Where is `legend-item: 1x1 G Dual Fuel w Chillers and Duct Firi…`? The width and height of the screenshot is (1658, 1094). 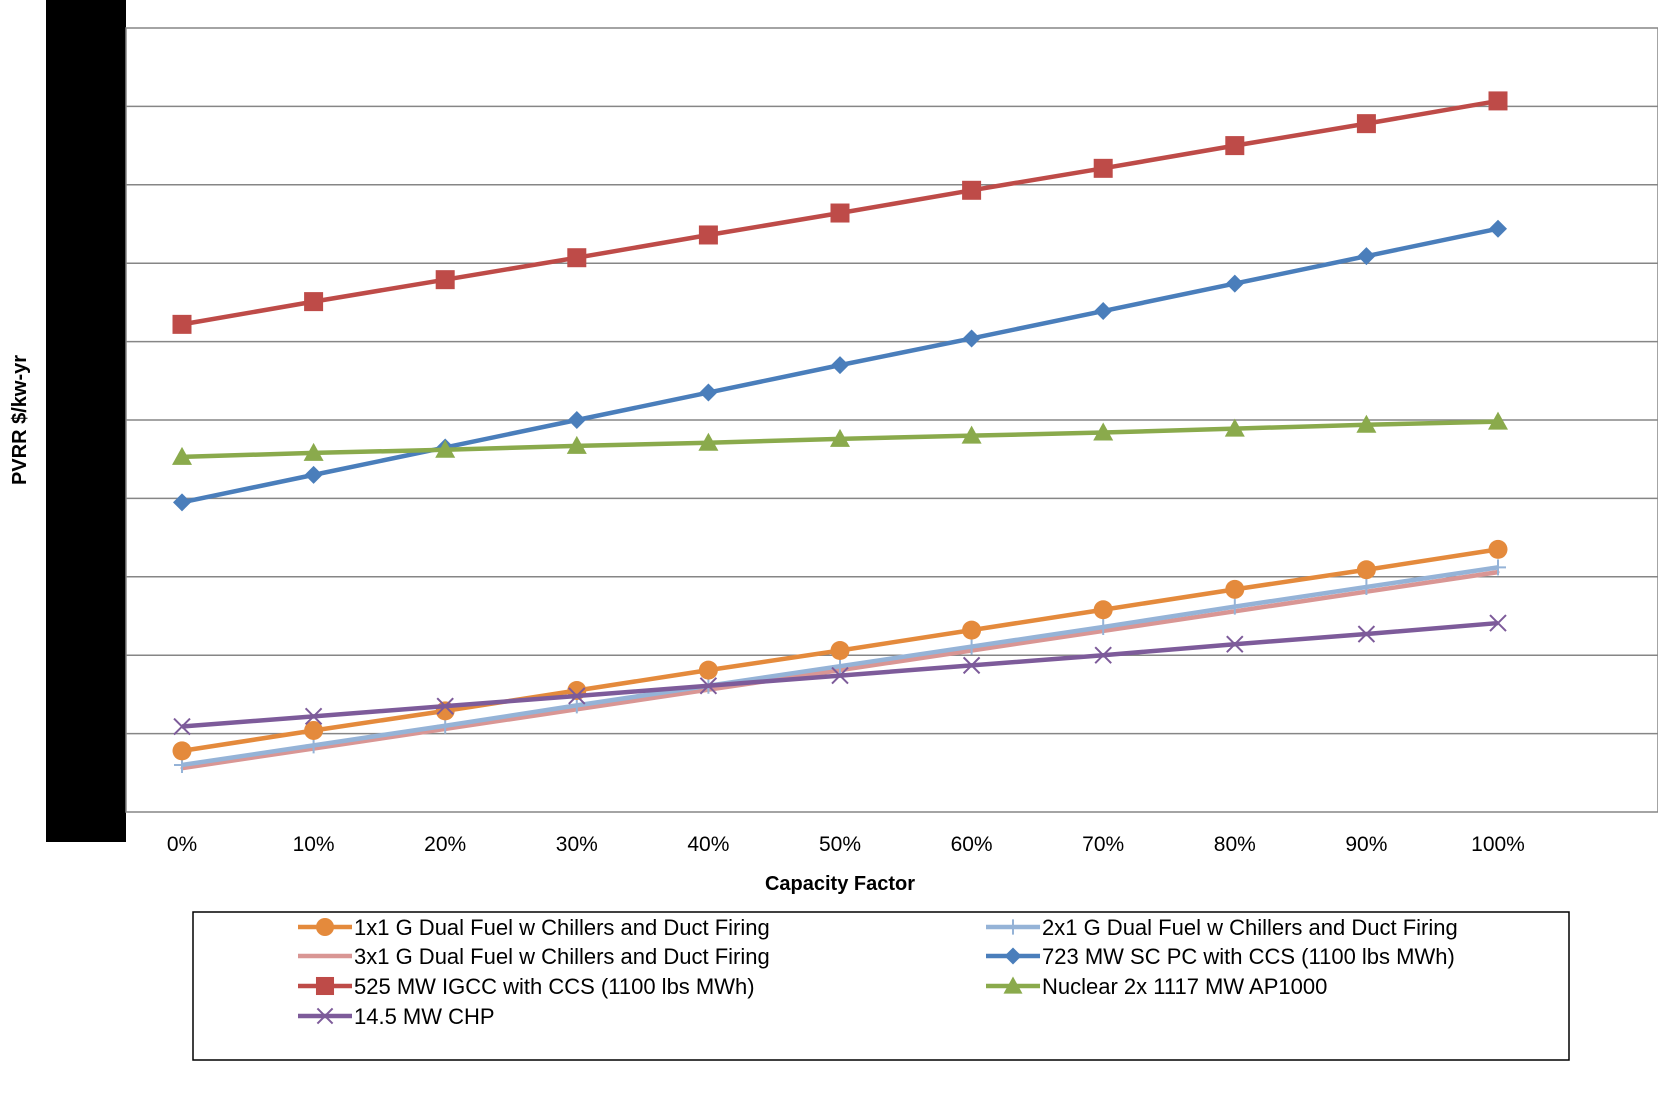 legend-item: 1x1 G Dual Fuel w Chillers and Duct Firi… is located at coordinates (534, 927).